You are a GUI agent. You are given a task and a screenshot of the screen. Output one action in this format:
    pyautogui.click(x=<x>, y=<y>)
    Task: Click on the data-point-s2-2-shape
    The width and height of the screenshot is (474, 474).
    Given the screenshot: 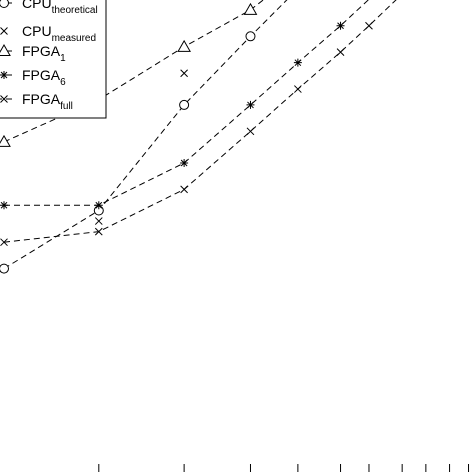 What is the action you would take?
    pyautogui.click(x=184, y=45)
    